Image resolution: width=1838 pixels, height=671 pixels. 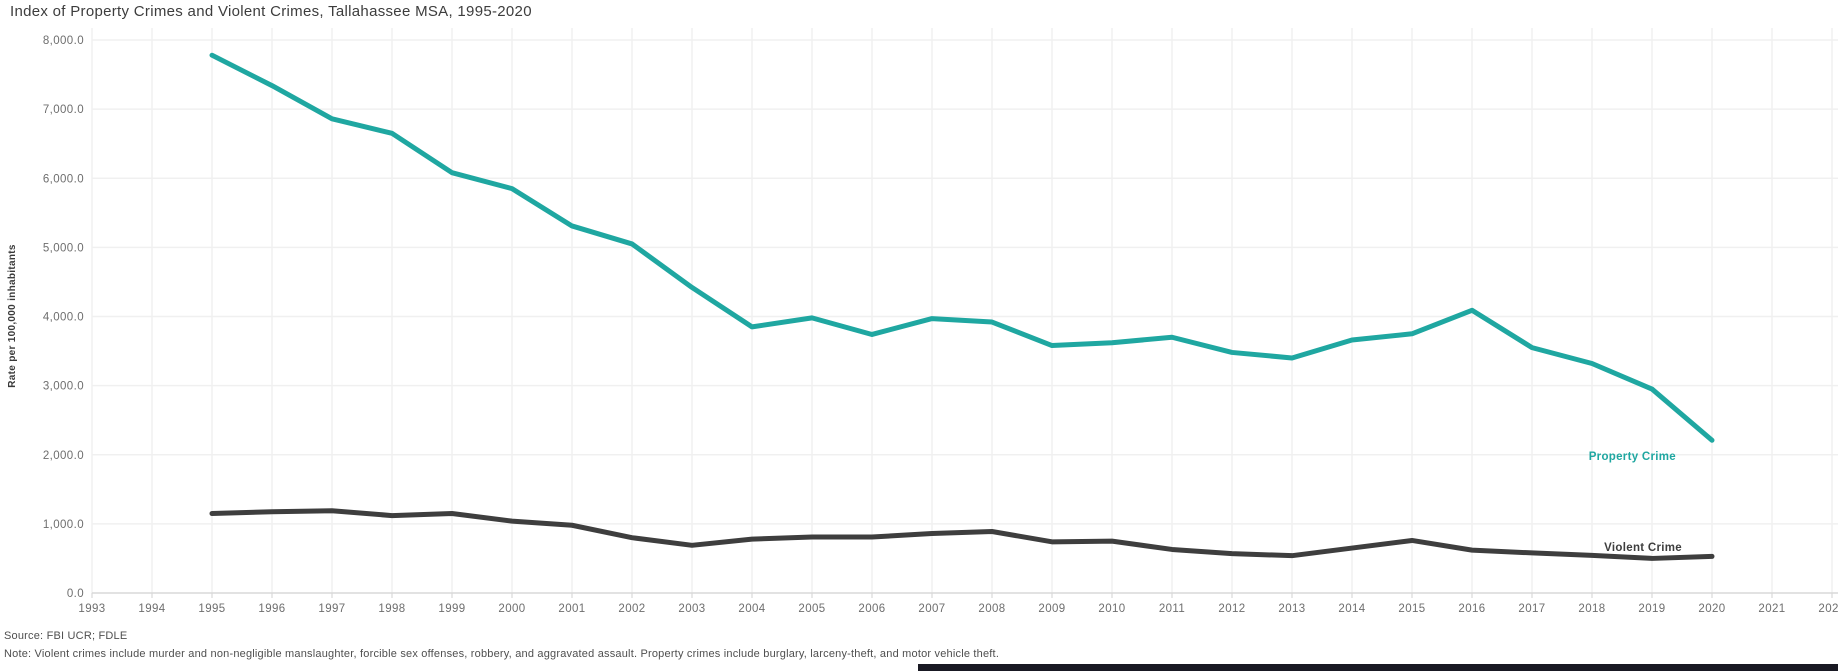 I want to click on x-tick-label: 2010, so click(x=1111, y=609).